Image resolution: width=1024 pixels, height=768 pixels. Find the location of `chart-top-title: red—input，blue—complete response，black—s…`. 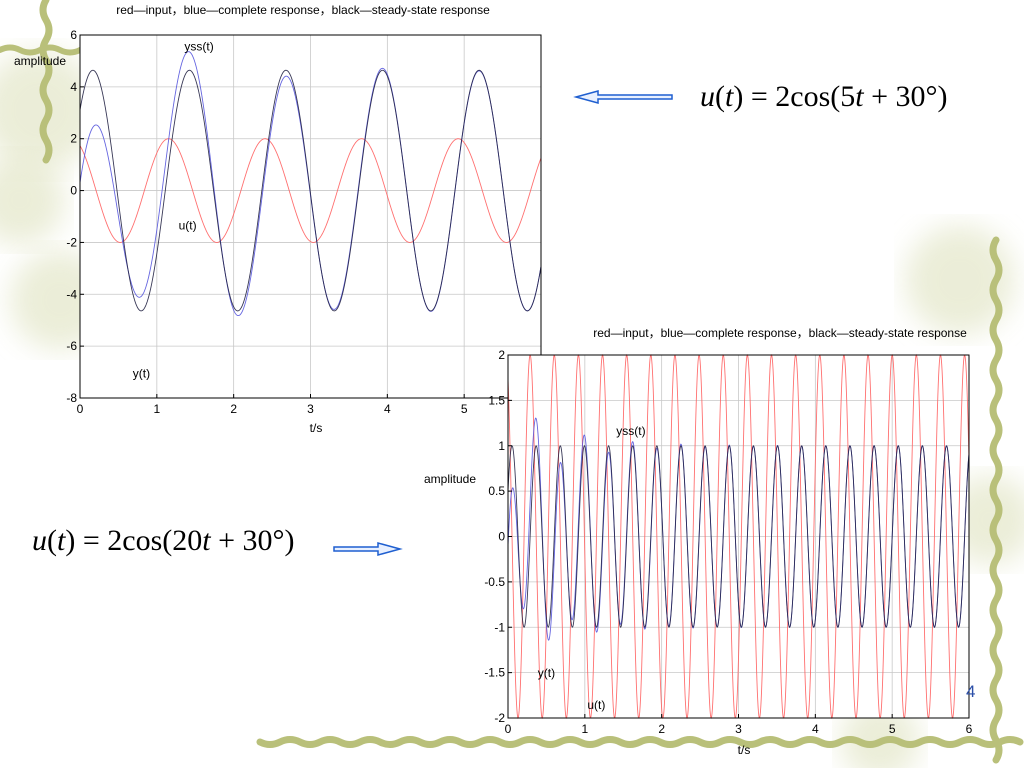

chart-top-title: red—input，blue—complete response，black—s… is located at coordinates (303, 10).